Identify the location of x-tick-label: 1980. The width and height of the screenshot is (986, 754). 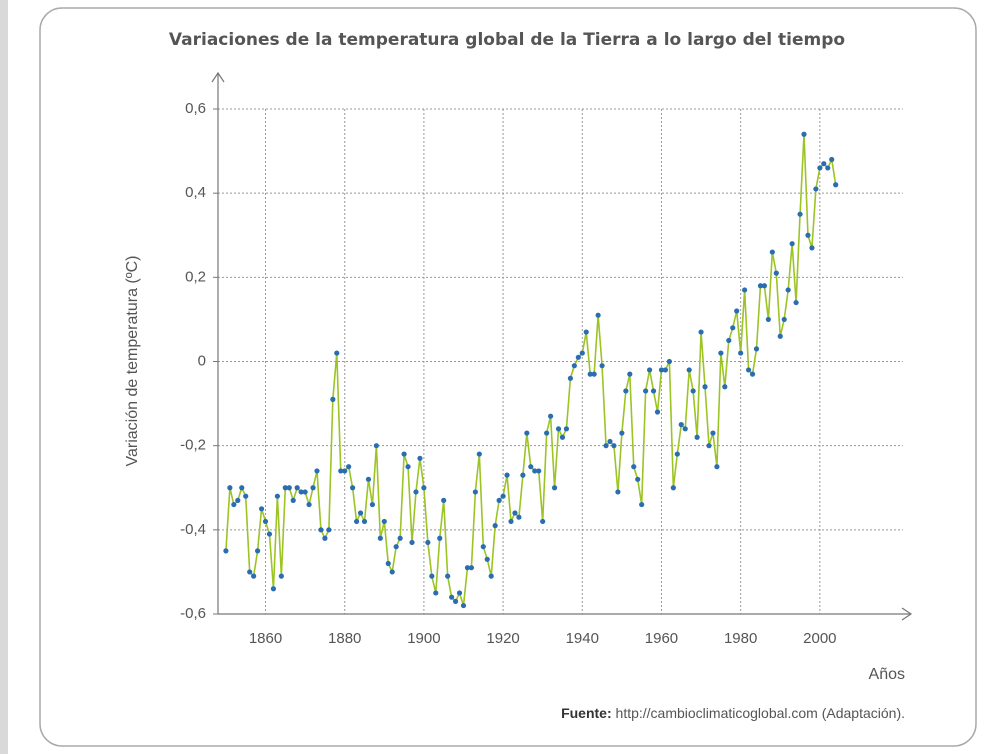
(740, 638).